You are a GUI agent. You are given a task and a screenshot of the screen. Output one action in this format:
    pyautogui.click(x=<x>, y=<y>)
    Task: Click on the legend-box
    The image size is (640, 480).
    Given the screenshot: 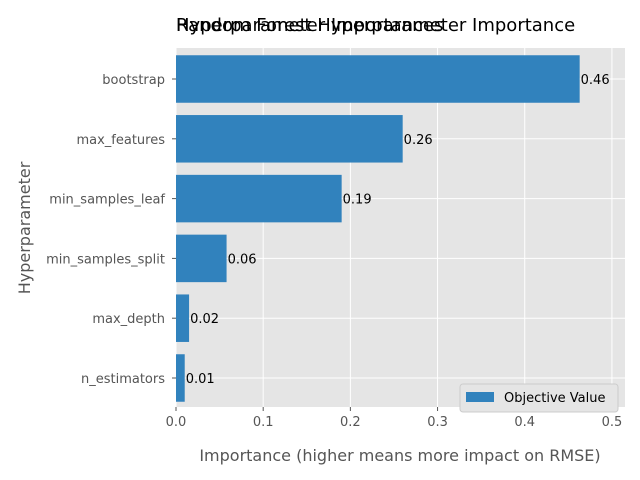 What is the action you would take?
    pyautogui.click(x=539, y=398)
    